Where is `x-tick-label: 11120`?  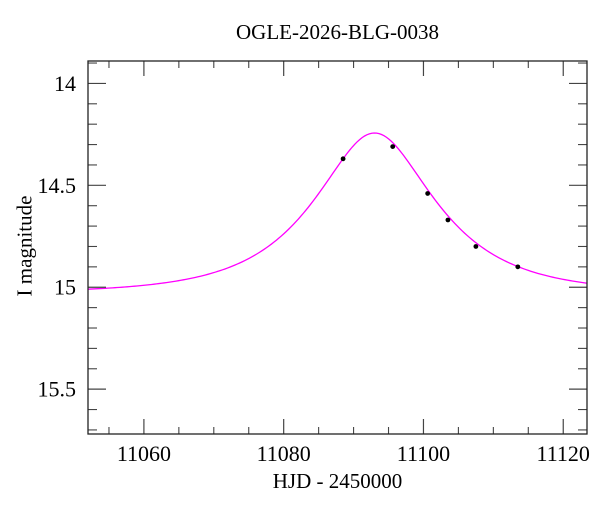
x-tick-label: 11120 is located at coordinates (563, 453).